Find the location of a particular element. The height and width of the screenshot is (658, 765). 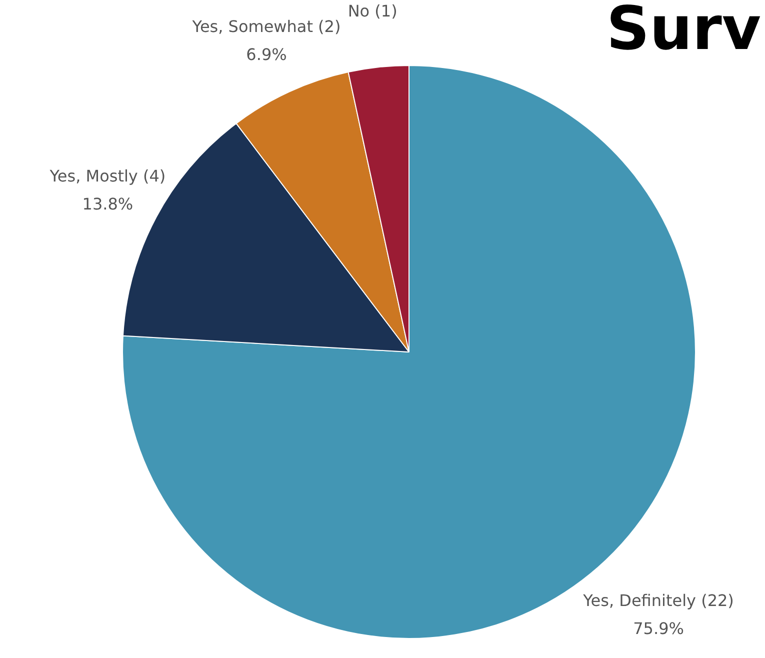

slice-label: No (1) is located at coordinates (373, 11).